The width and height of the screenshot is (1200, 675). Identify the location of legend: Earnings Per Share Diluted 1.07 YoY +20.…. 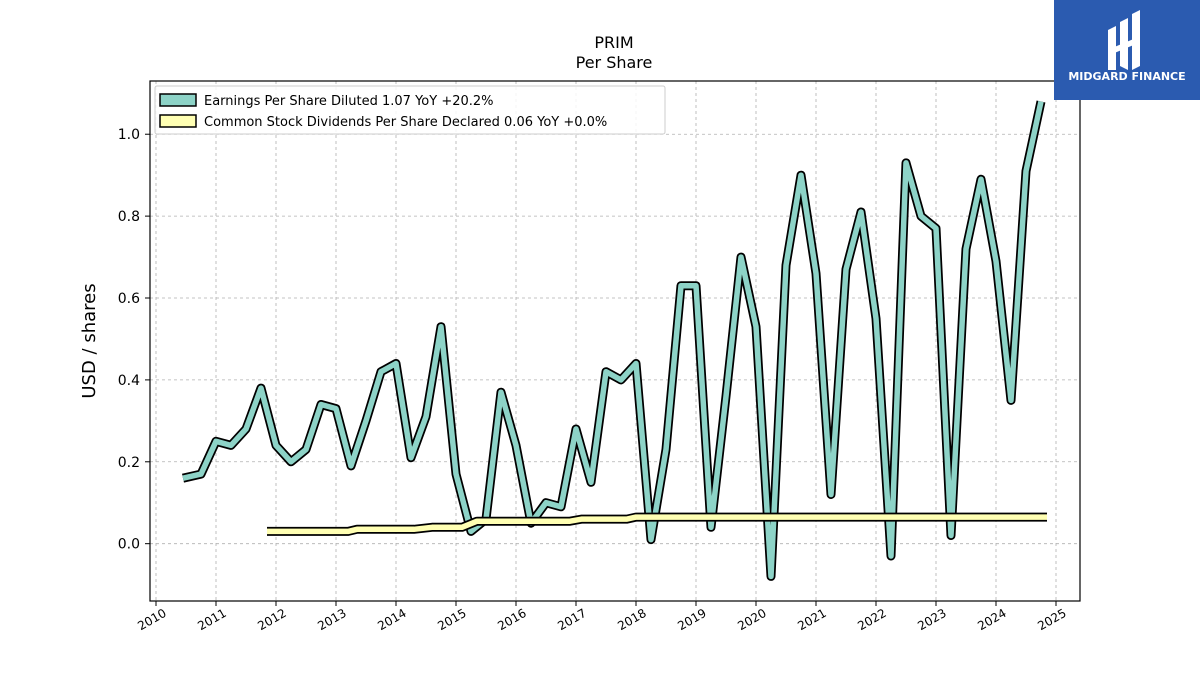
(410, 110).